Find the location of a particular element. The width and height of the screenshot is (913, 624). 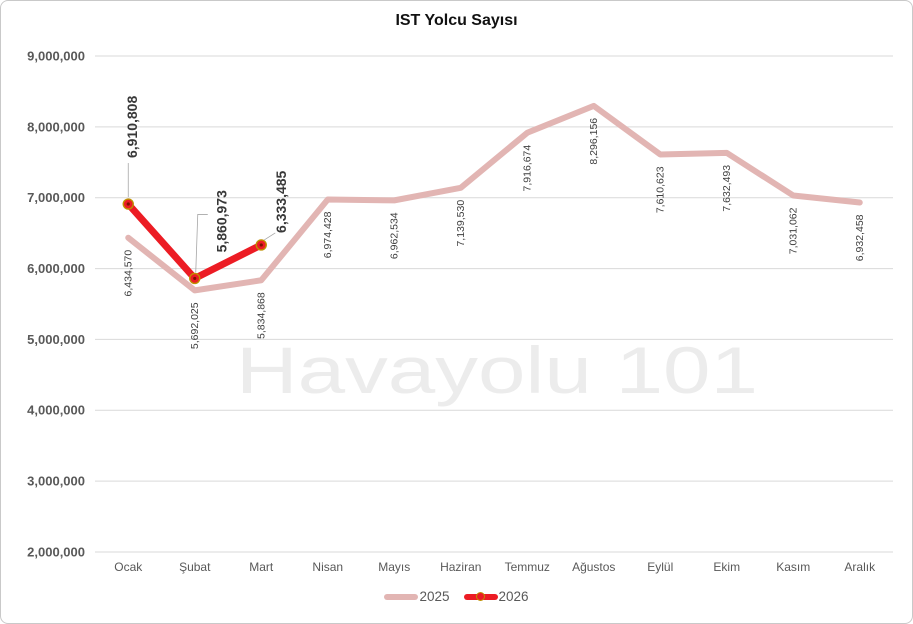

x-axis-tick-label: Mayıs is located at coordinates (394, 567).